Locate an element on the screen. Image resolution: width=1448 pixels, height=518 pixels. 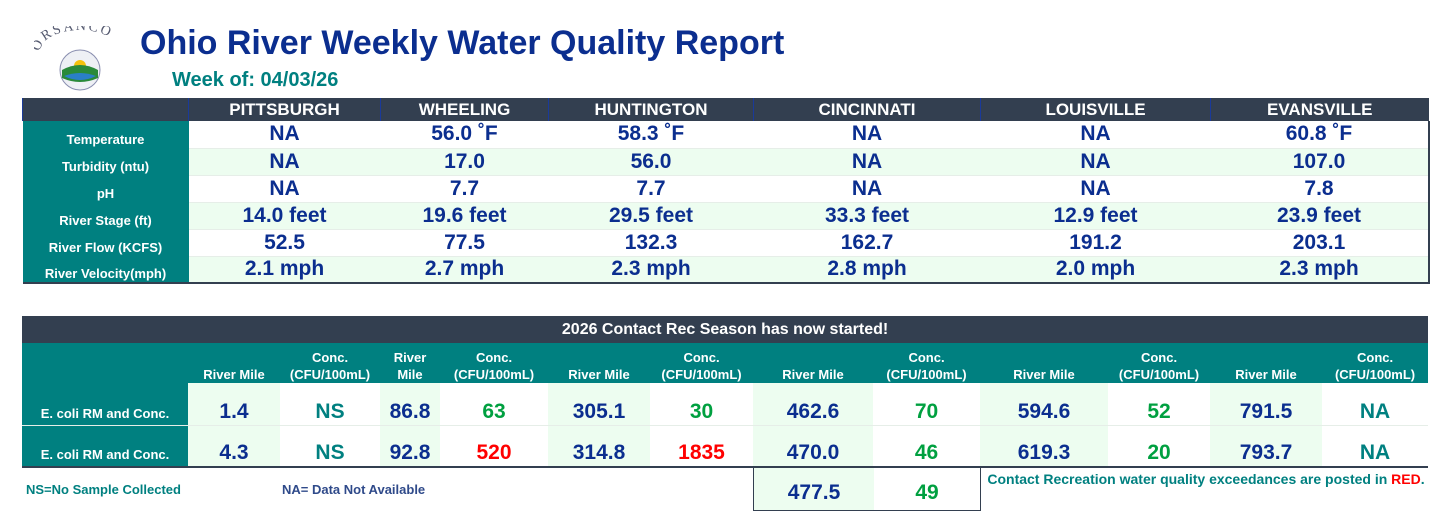
ecoli-title: 2026 Contact Rec Season has now started! is located at coordinates (725, 329).